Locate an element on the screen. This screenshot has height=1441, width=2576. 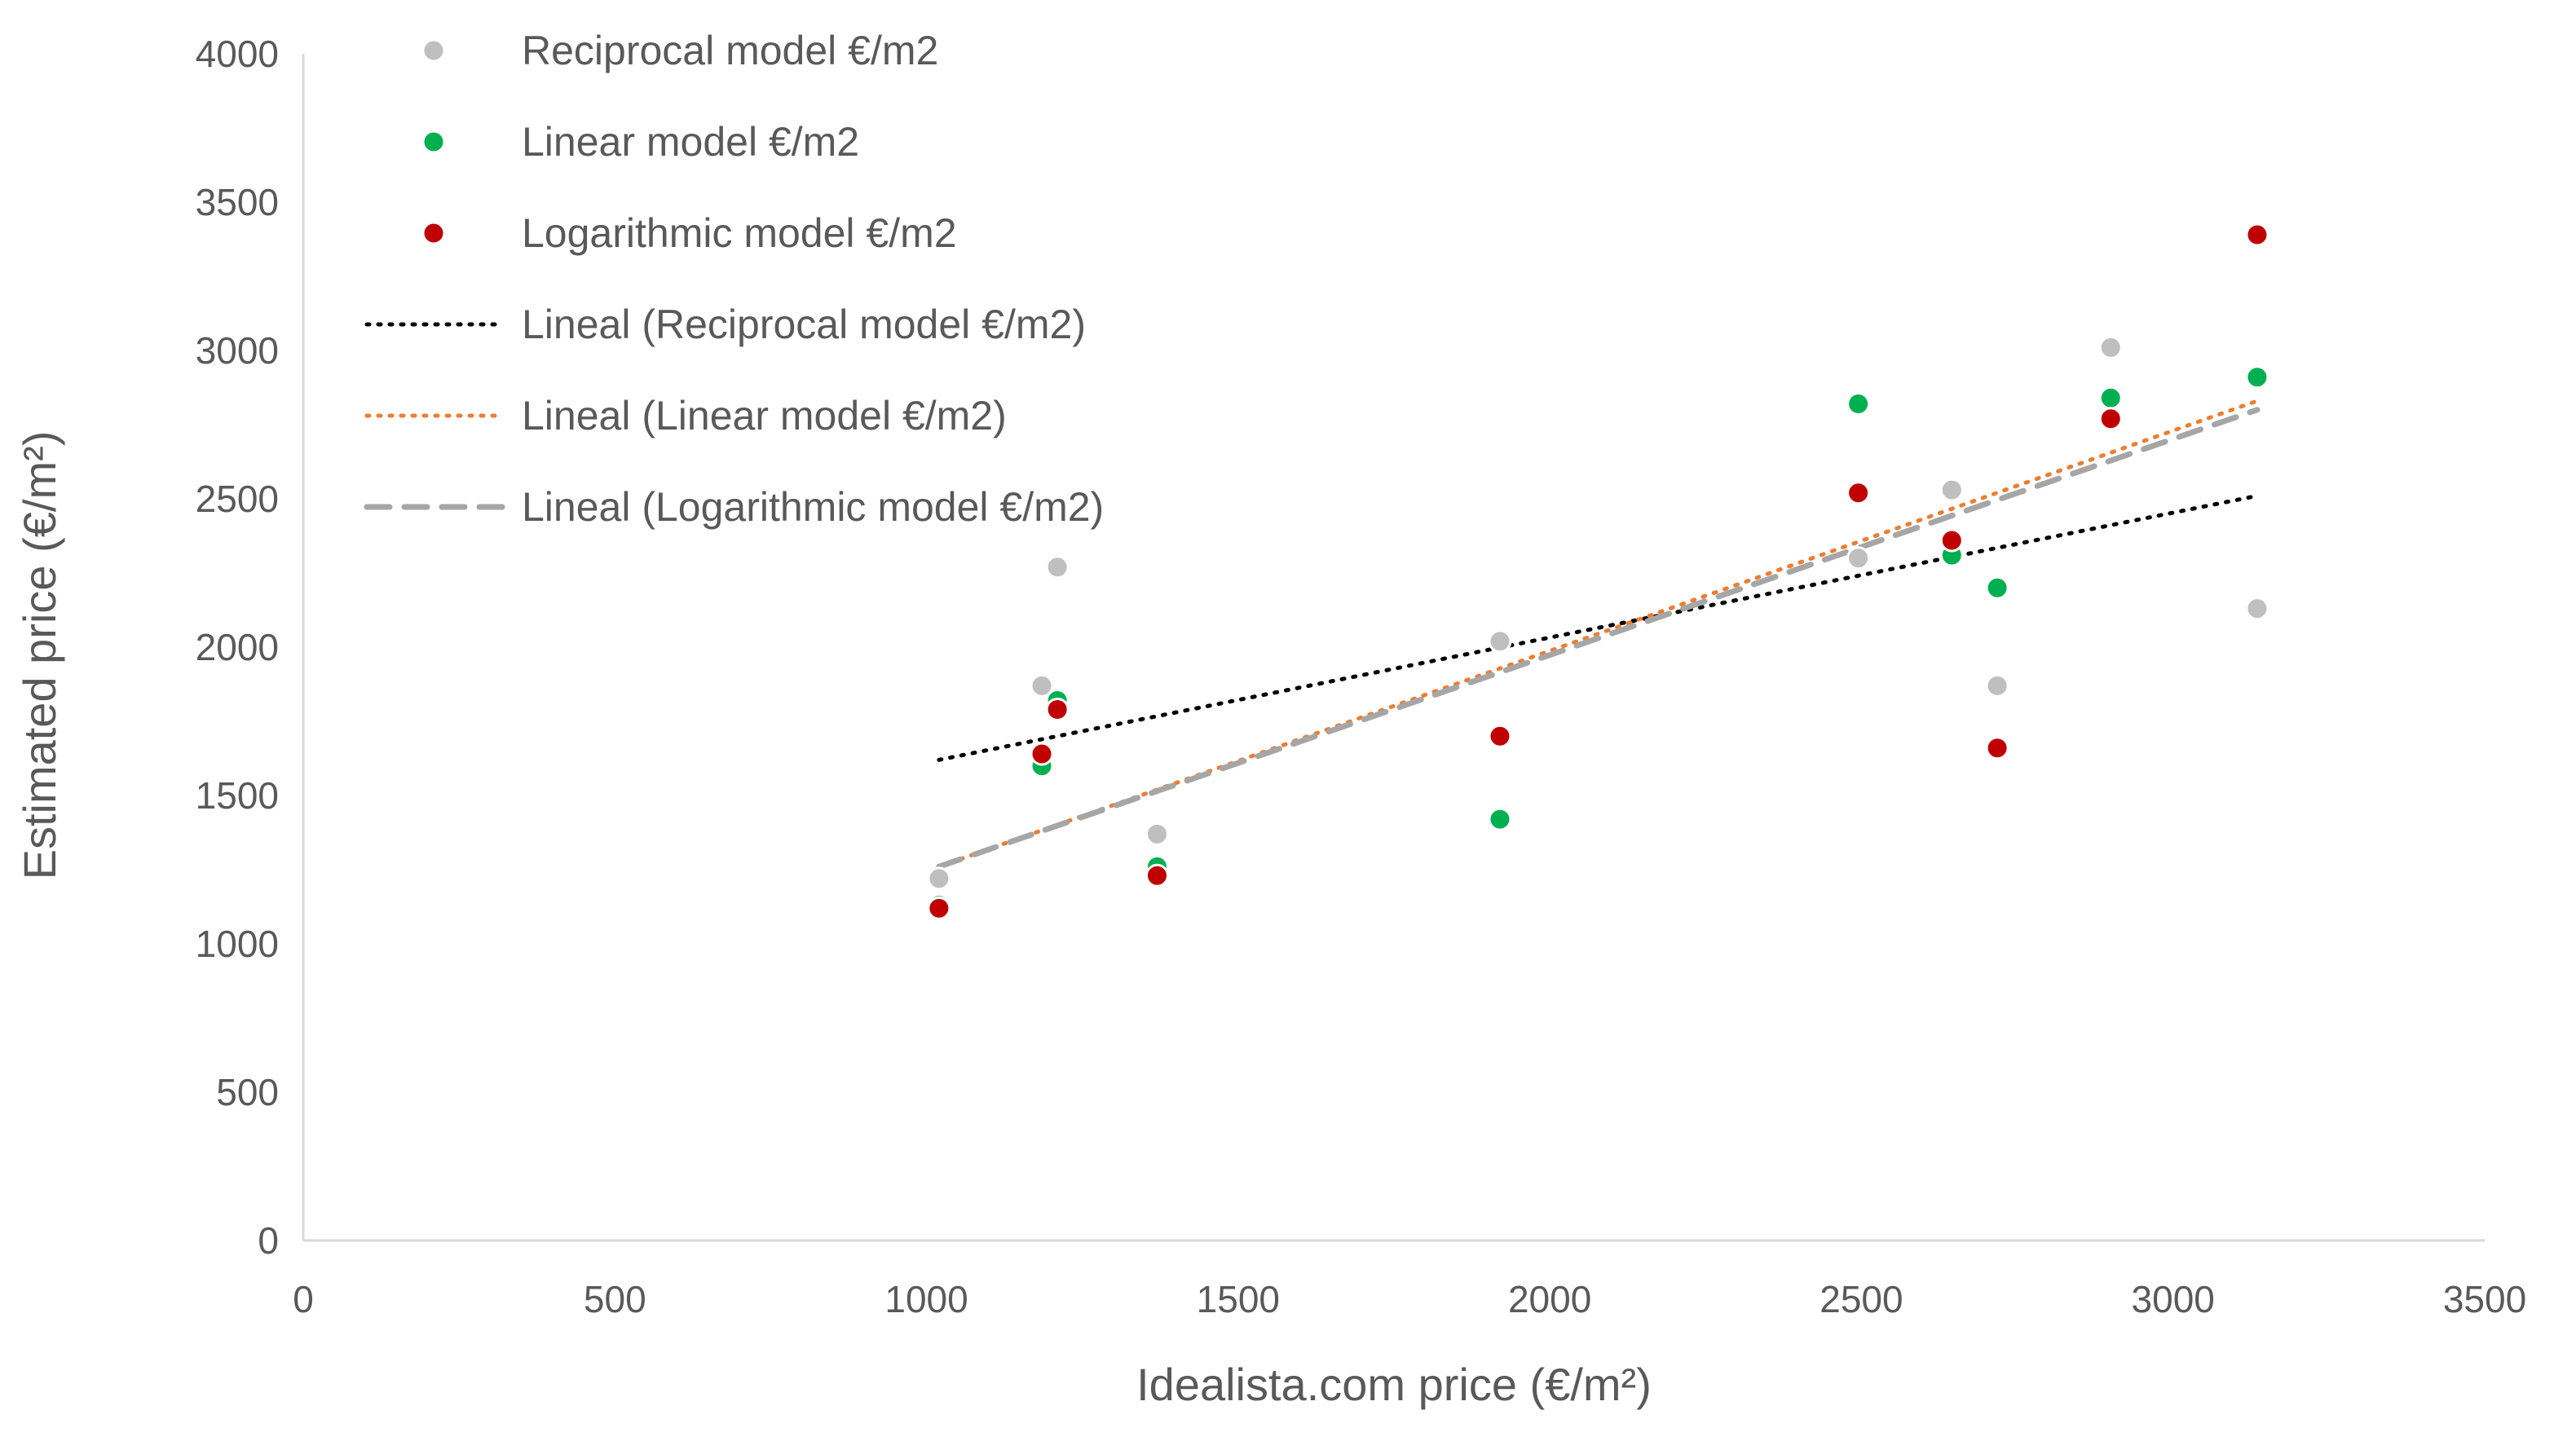
y-tick-label: 4000 is located at coordinates (237, 54).